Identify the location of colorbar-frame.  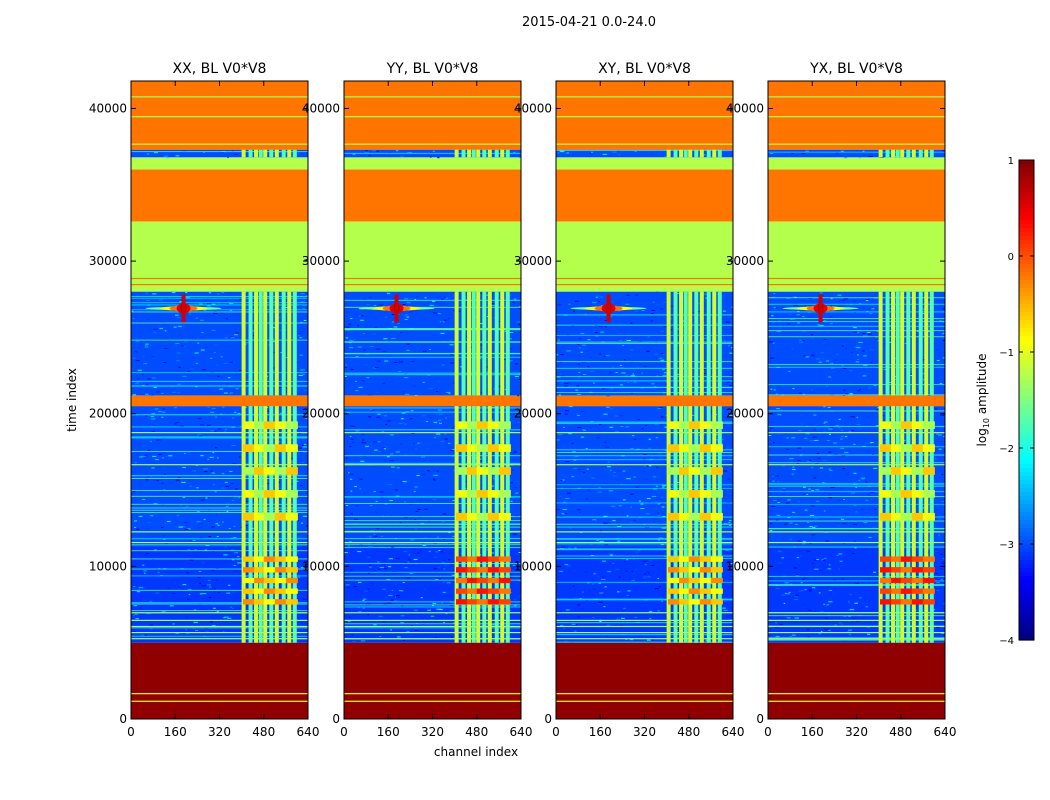
(1026, 400).